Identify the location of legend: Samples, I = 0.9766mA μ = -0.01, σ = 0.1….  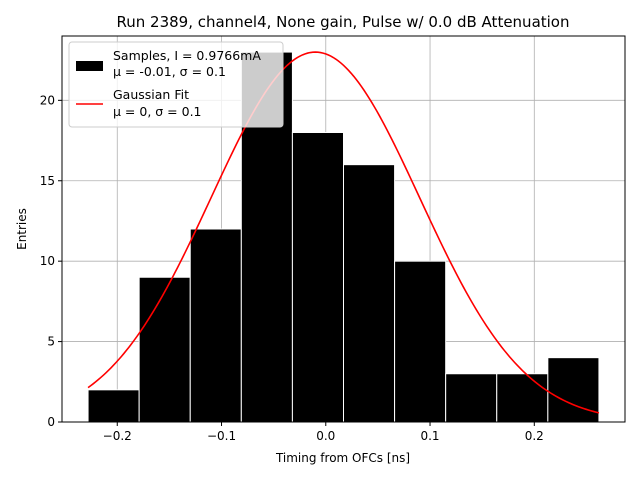
(176, 84).